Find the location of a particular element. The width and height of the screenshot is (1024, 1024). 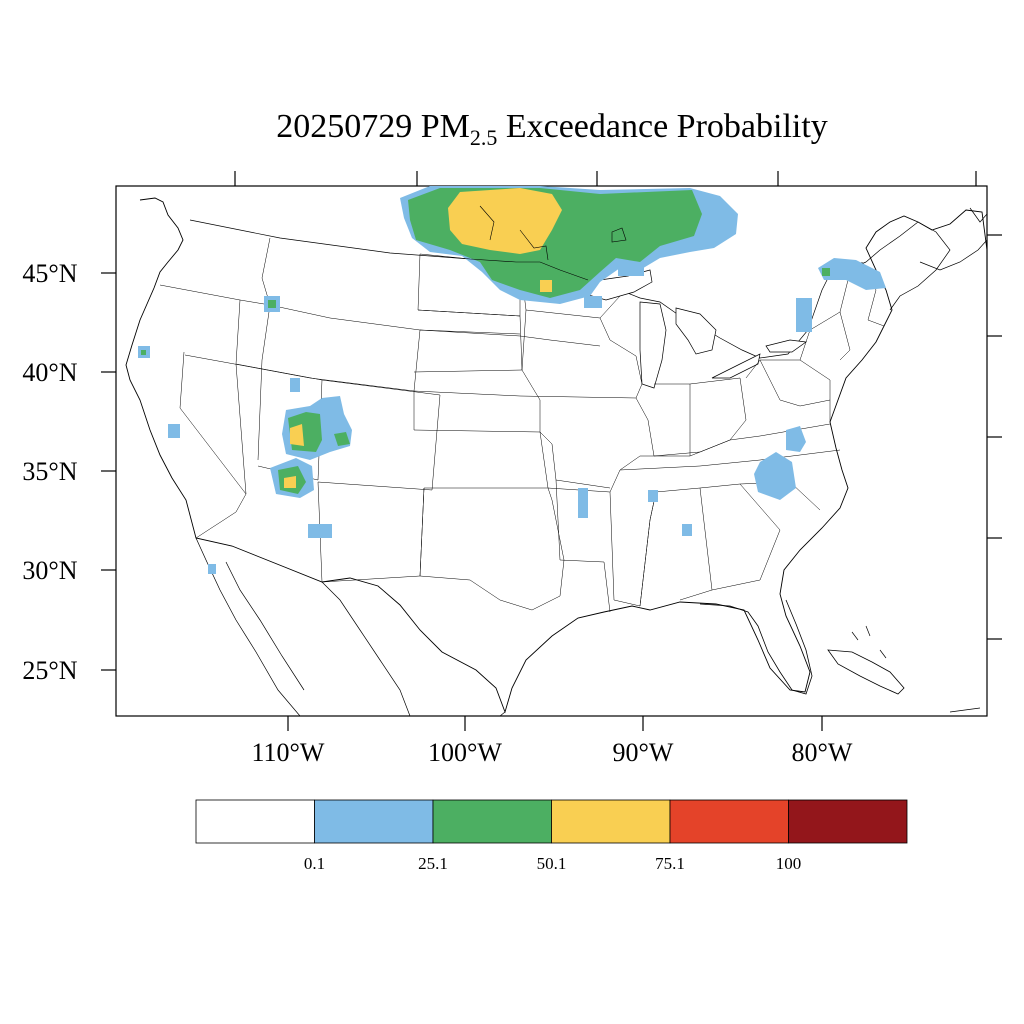

prob-patch-new-england-green is located at coordinates (826, 272).